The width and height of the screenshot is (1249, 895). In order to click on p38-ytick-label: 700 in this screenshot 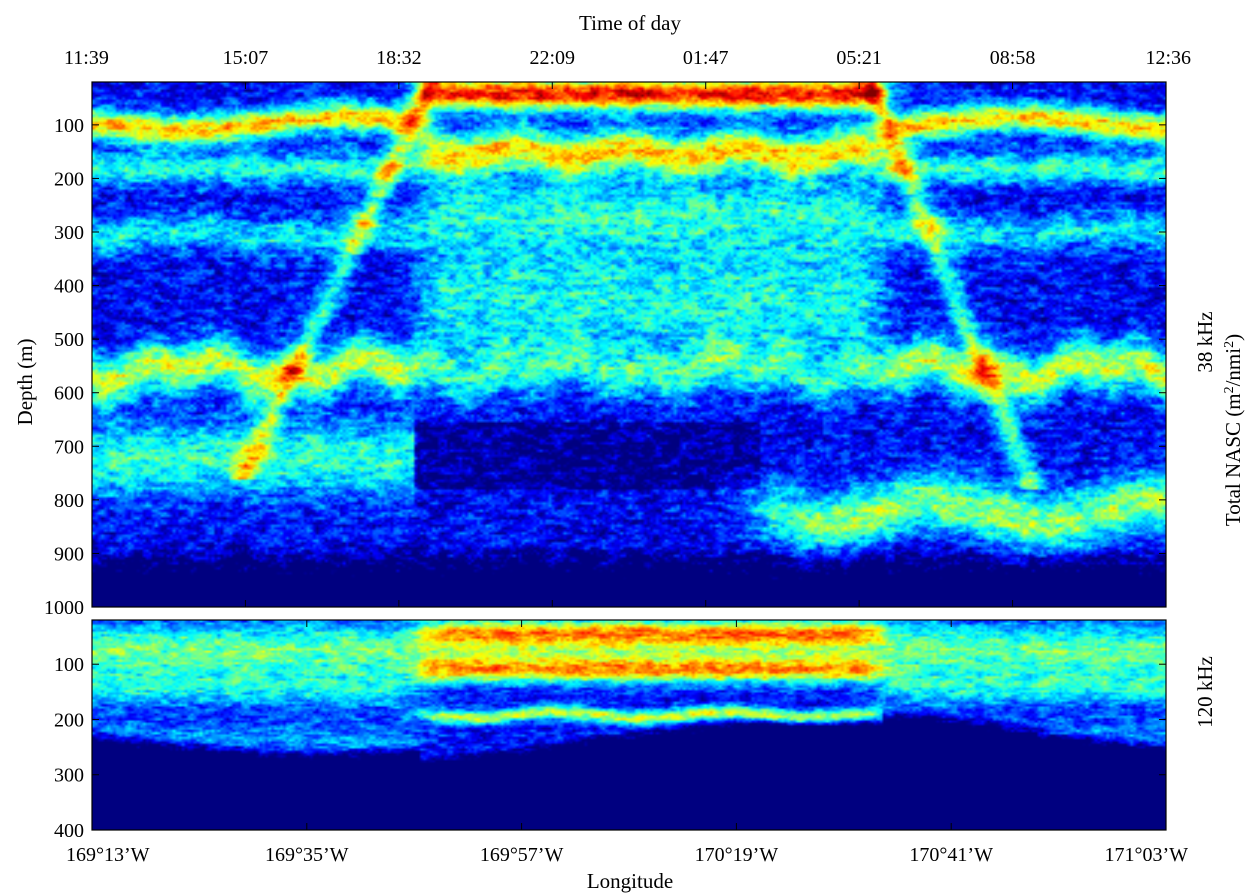, I will do `click(69, 447)`.